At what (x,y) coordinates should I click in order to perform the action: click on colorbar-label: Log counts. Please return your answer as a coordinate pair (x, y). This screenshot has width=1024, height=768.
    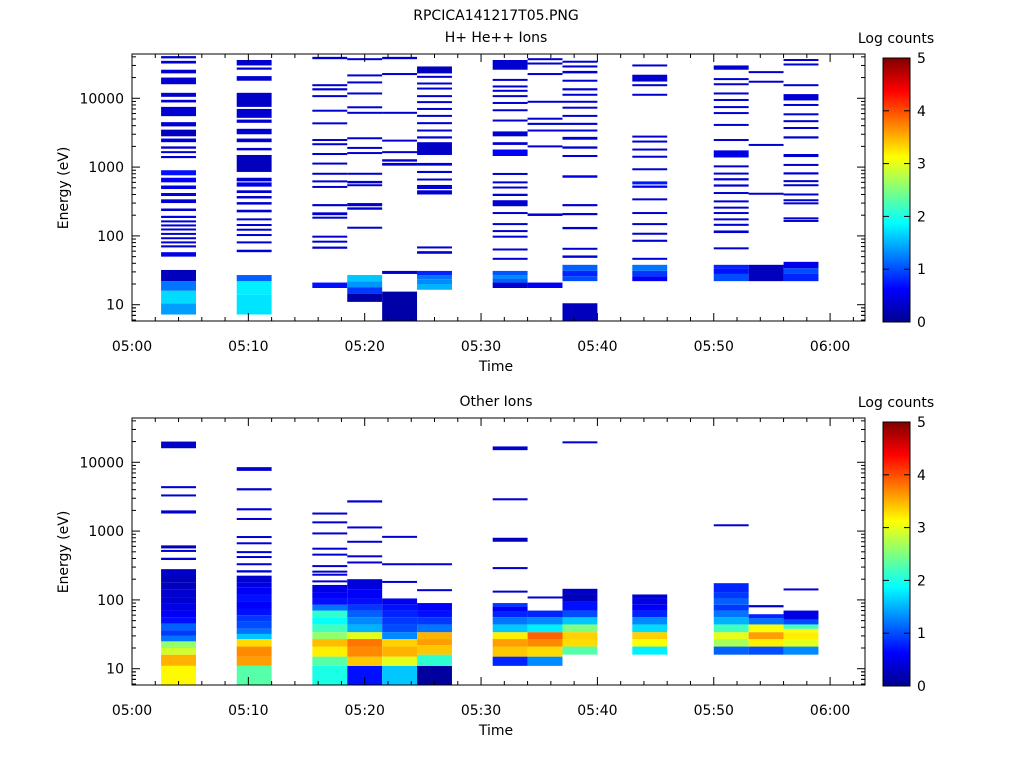
    Looking at the image, I should click on (896, 403).